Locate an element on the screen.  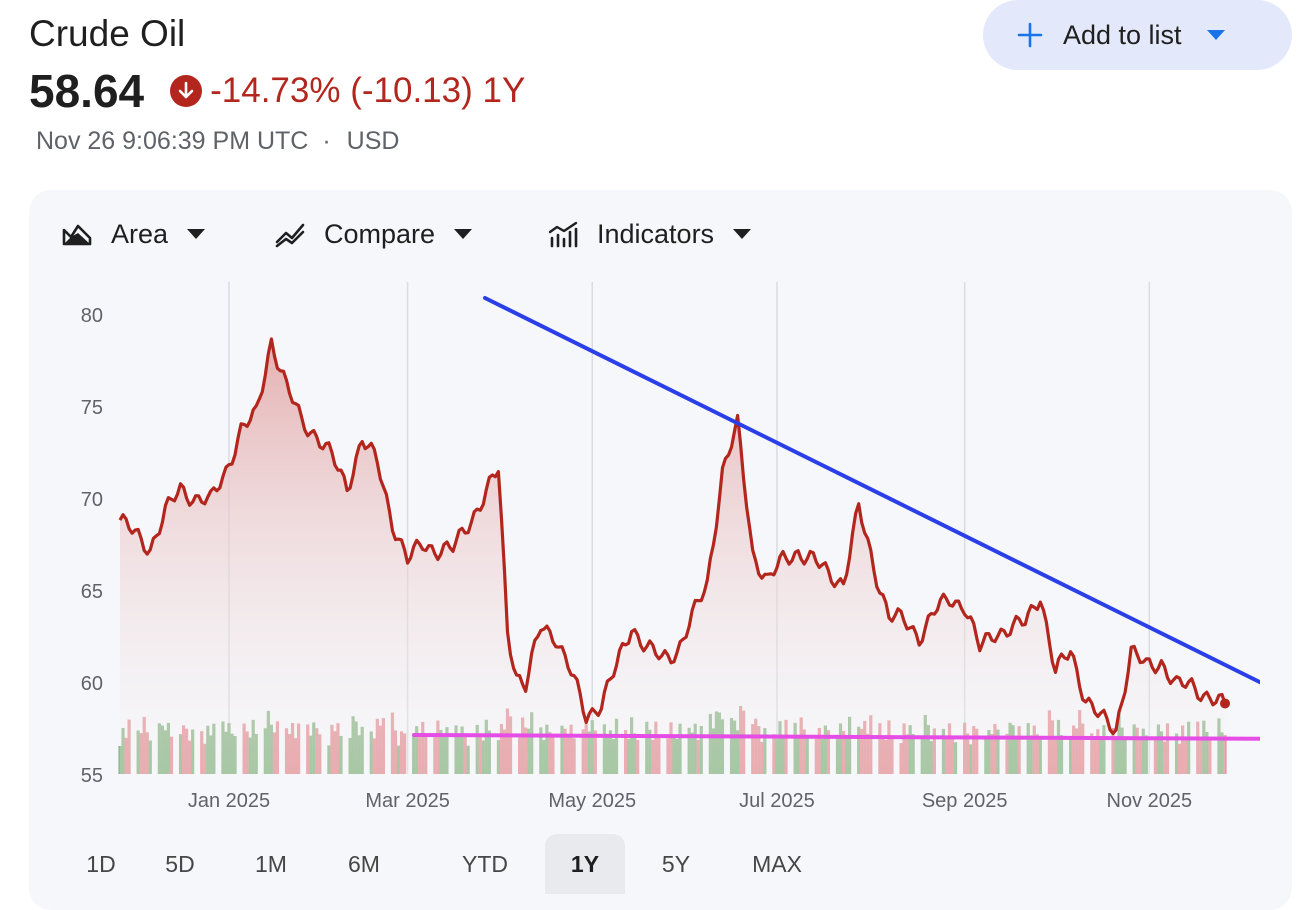
chart-toolbar: Area Compare Indicators is located at coordinates (660, 232).